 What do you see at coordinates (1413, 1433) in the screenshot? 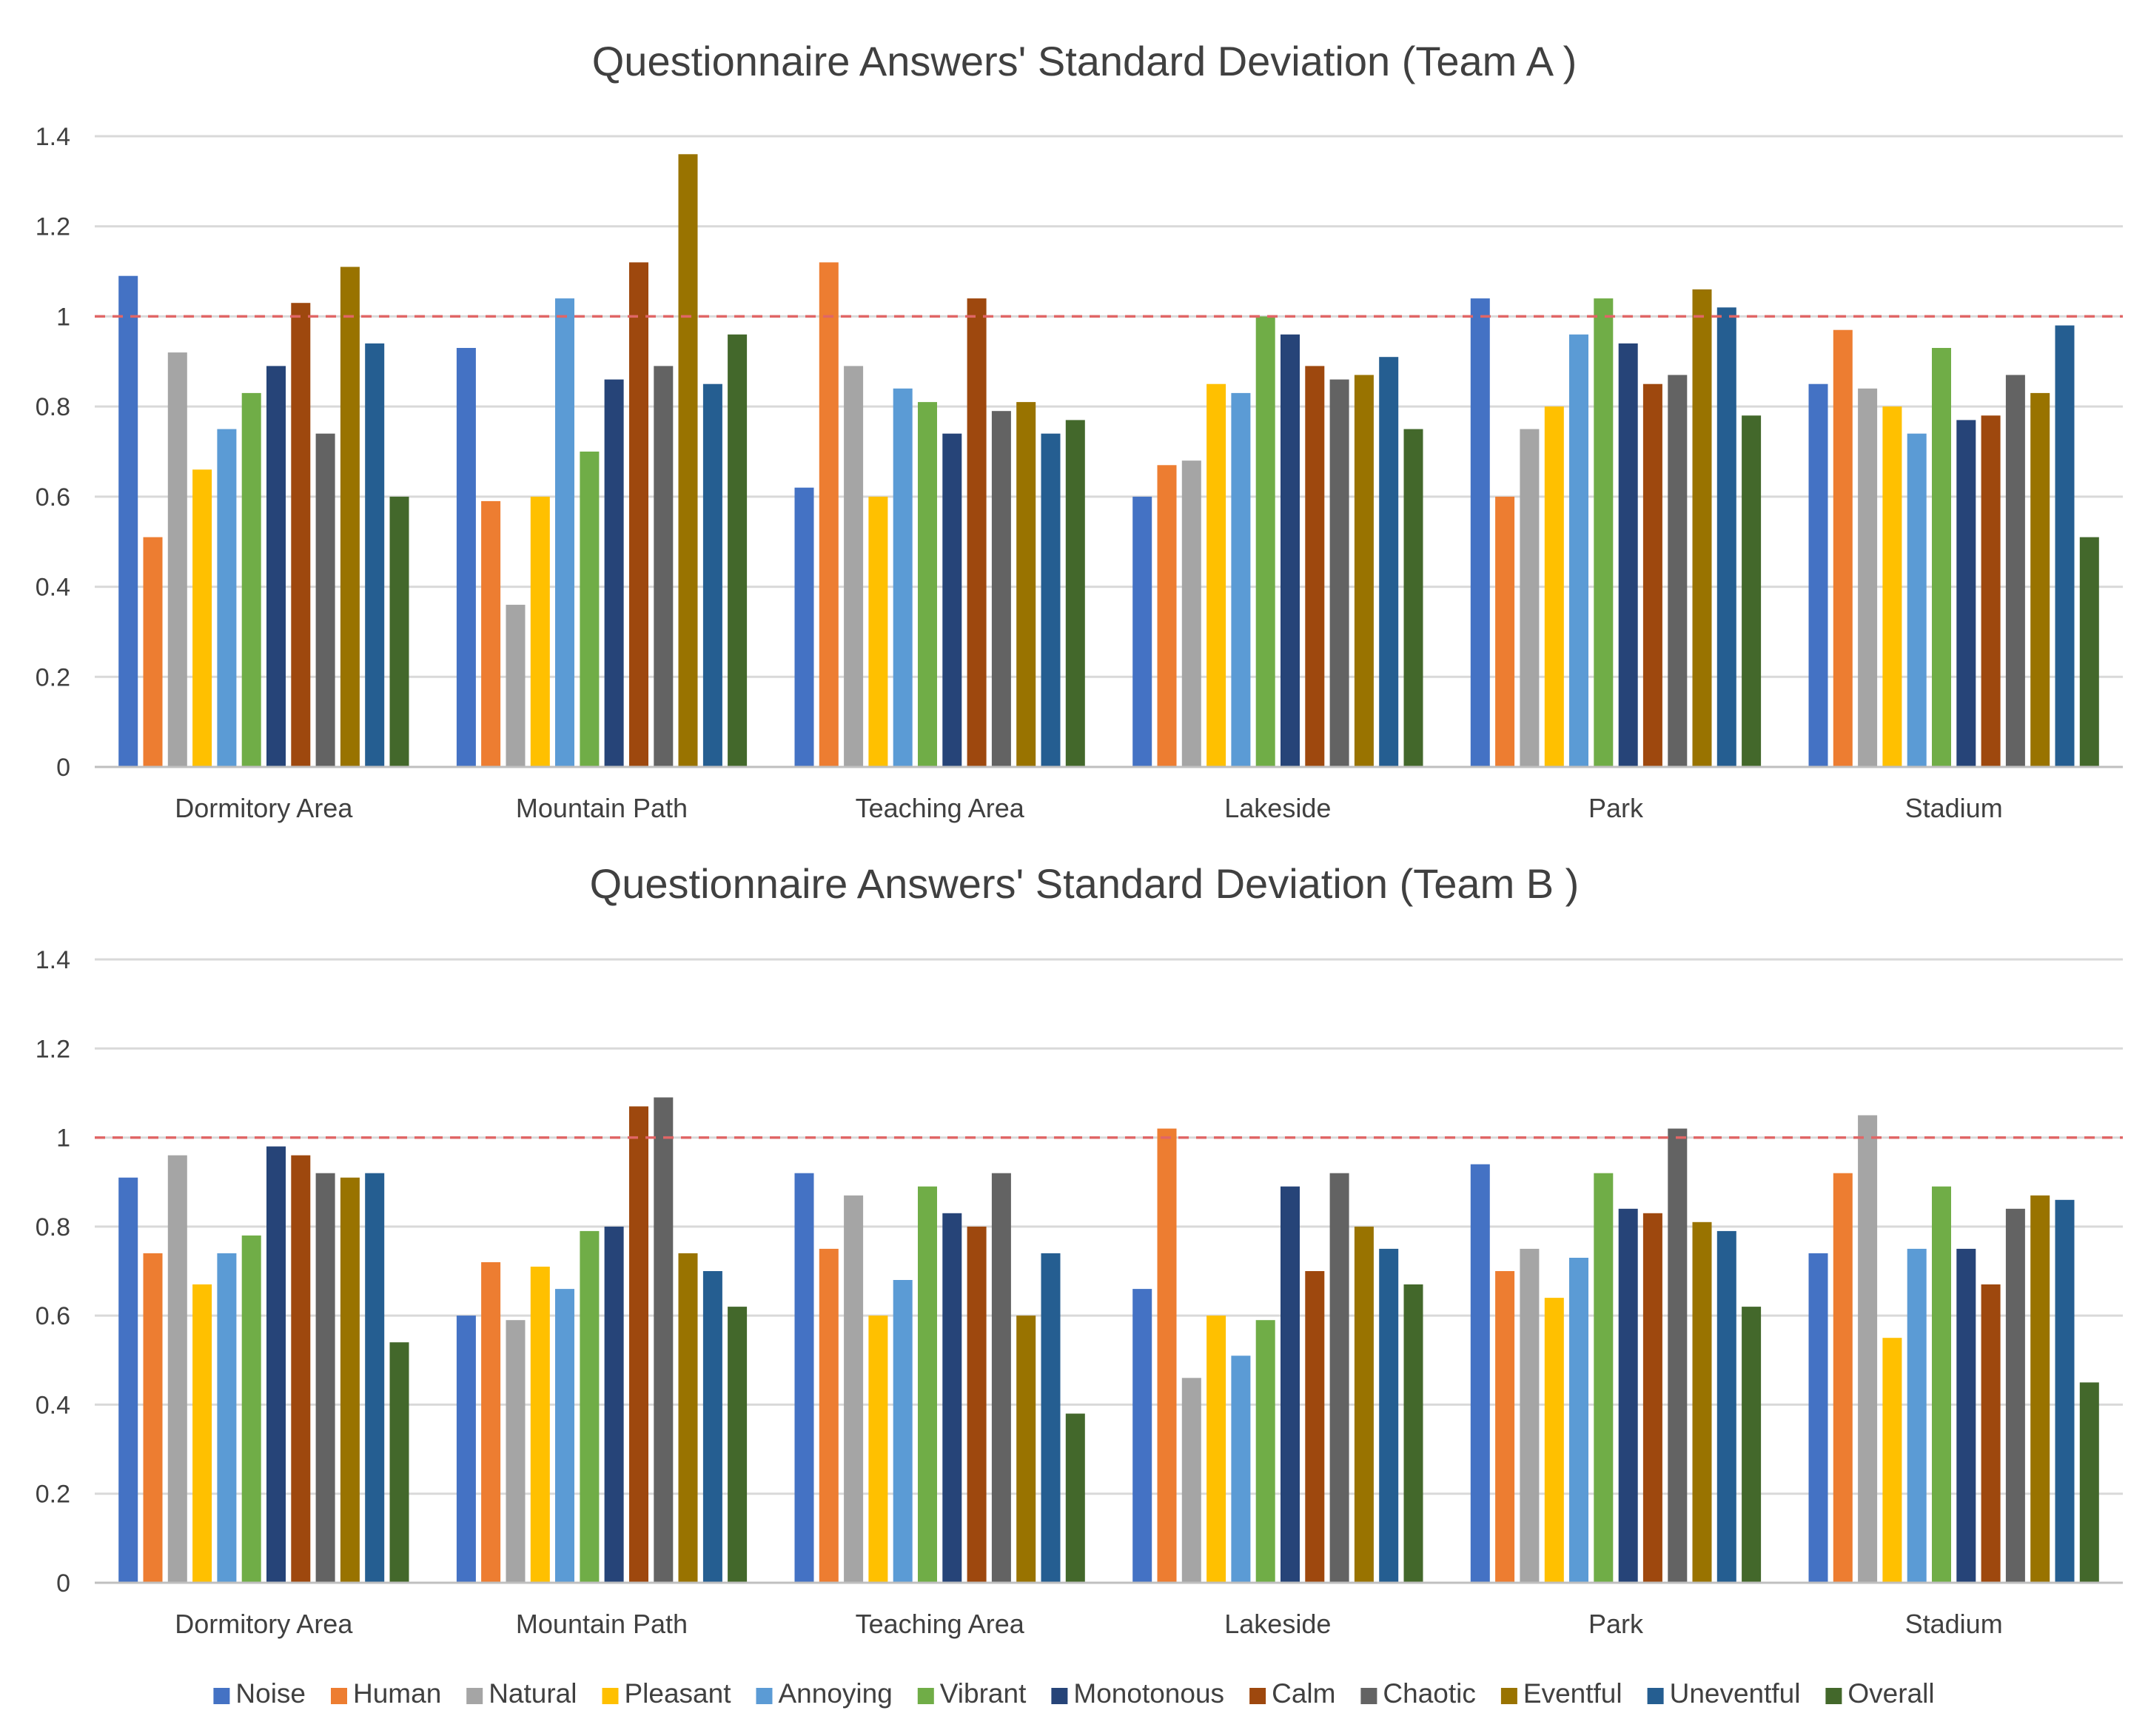
I see `bar-overall-lakeside` at bounding box center [1413, 1433].